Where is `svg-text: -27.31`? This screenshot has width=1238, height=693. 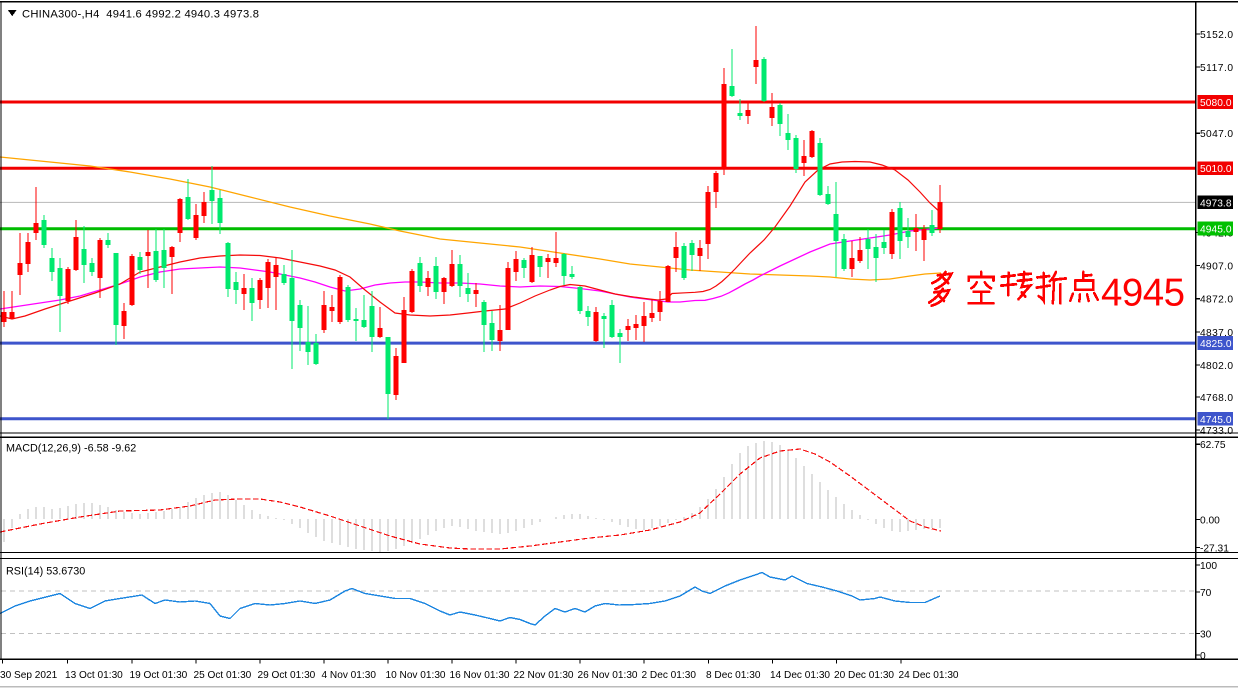 svg-text: -27.31 is located at coordinates (1214, 549).